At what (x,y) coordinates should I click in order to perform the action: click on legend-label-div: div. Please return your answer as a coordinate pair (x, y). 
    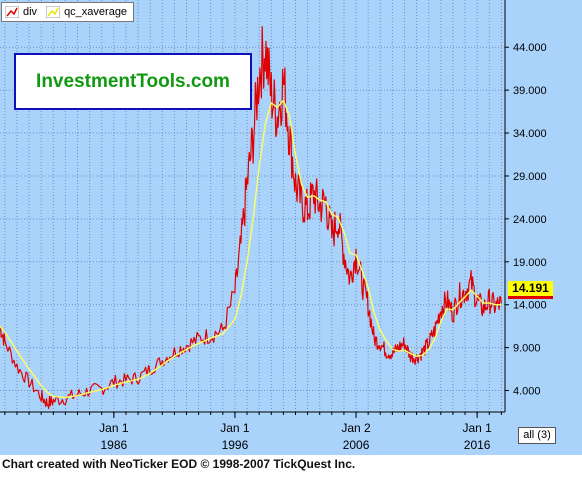
    Looking at the image, I should click on (30, 12).